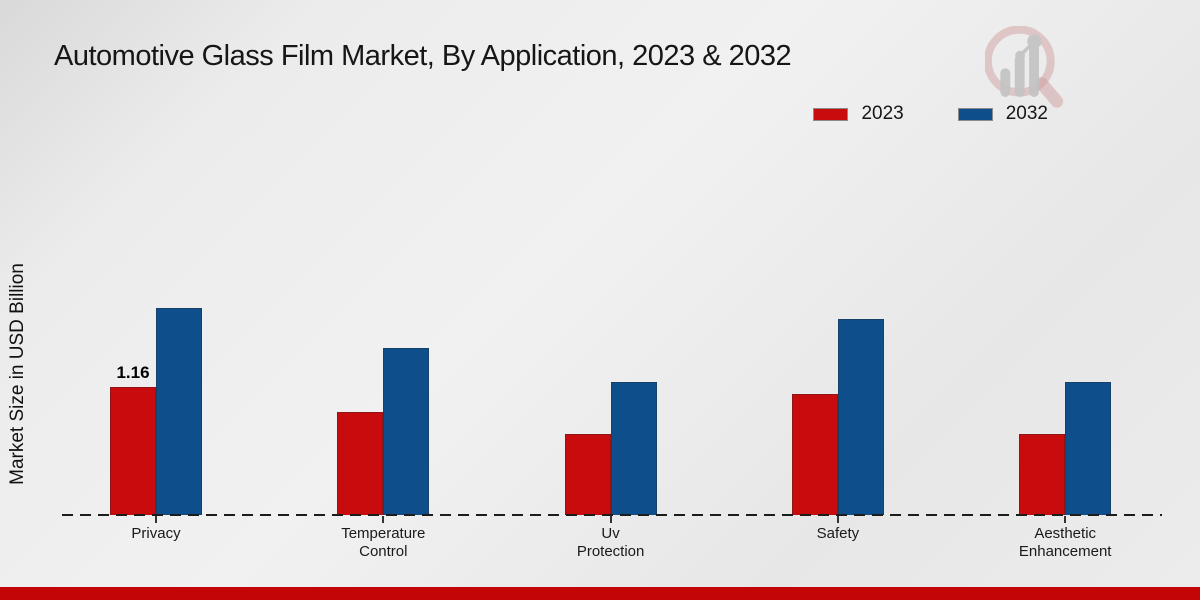 The height and width of the screenshot is (600, 1200). I want to click on bar-2032-uv-protection, so click(633, 448).